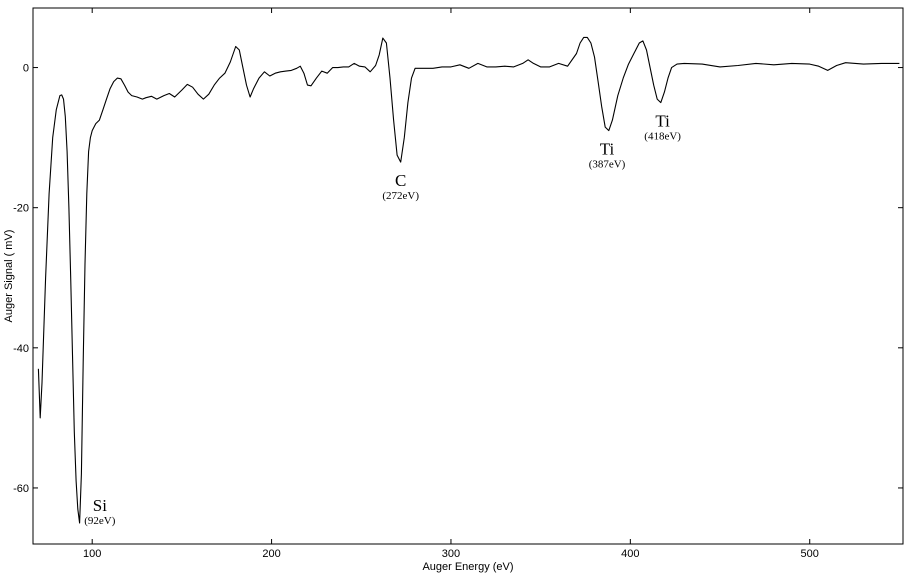  I want to click on x-axis-label: Auger Energy (eV), so click(467, 567).